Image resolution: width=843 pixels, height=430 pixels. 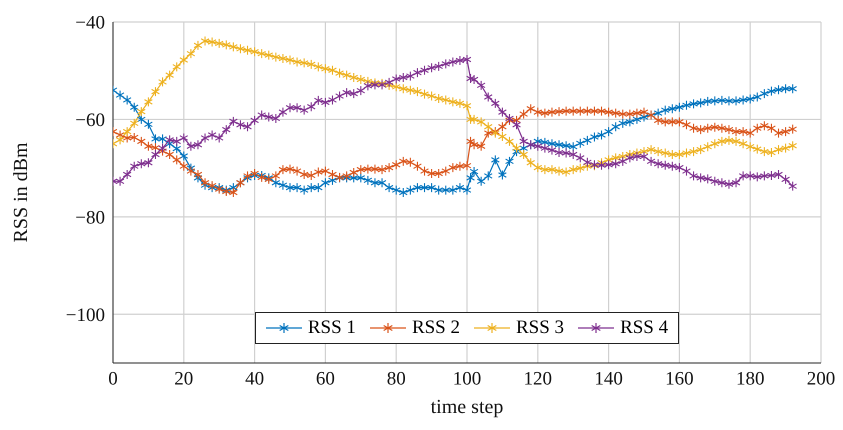 What do you see at coordinates (467, 379) in the screenshot?
I see `x-tick-label: 100` at bounding box center [467, 379].